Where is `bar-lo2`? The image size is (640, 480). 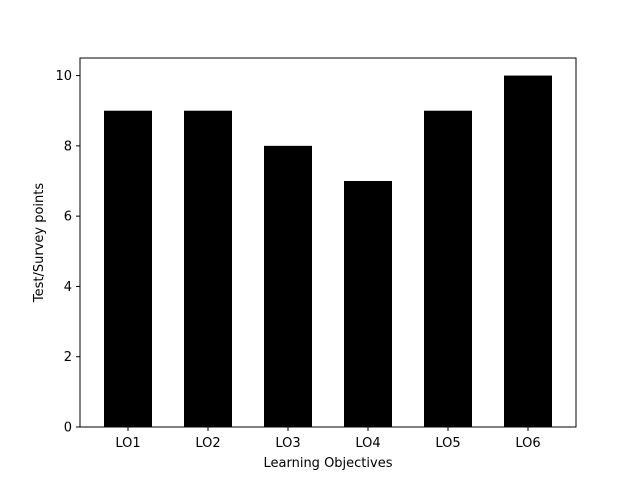 bar-lo2 is located at coordinates (208, 268).